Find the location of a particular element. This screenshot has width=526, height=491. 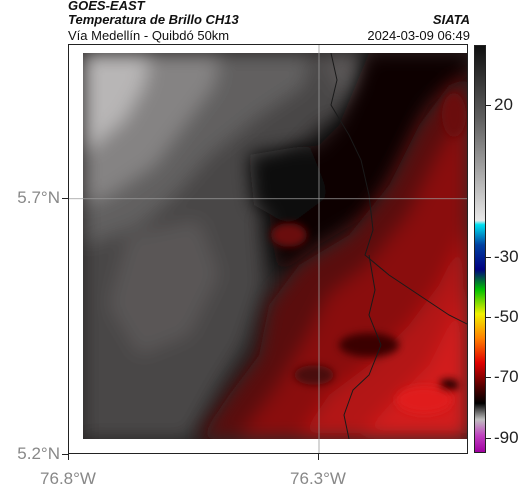

lon-tick-label: 76.3°W is located at coordinates (318, 478).